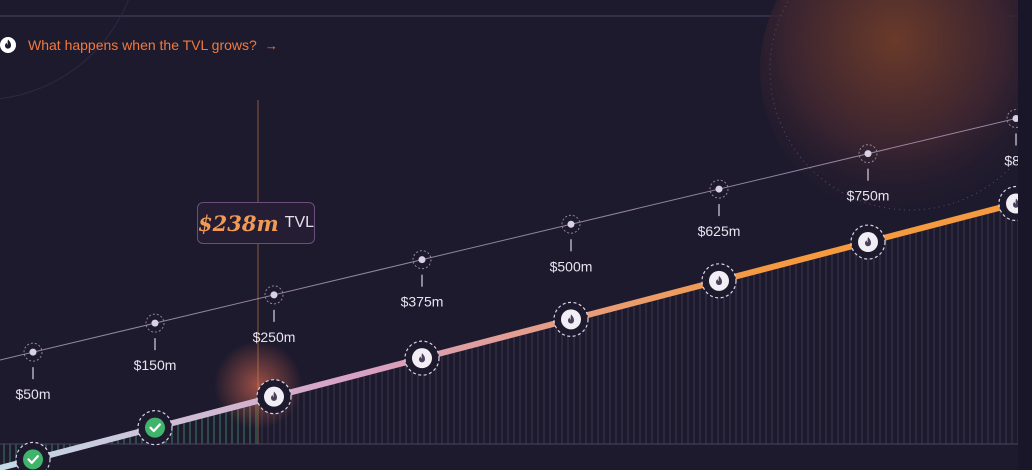 This screenshot has width=1032, height=470. Describe the element at coordinates (32, 394) in the screenshot. I see `milestone-label: $50m` at that location.